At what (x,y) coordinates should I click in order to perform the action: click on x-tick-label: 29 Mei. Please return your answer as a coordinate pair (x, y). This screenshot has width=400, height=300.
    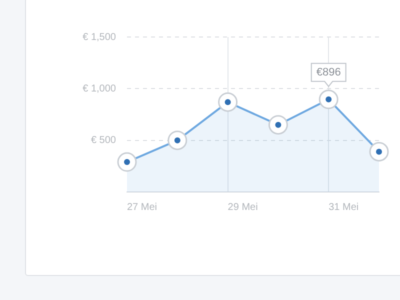
    Looking at the image, I should click on (243, 207).